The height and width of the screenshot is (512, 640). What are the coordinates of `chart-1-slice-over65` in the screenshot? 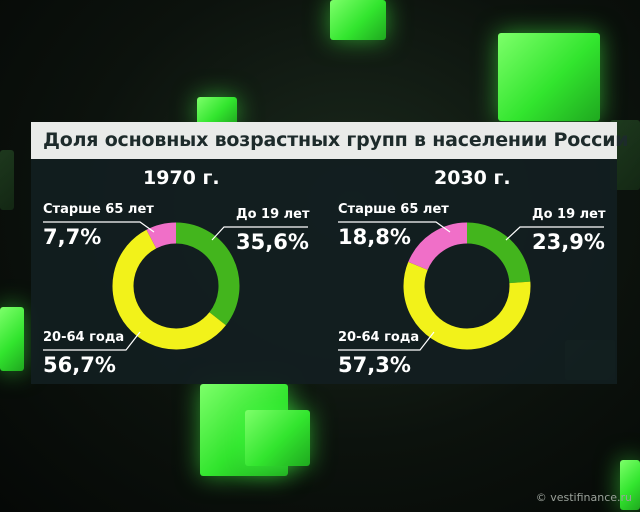 It's located at (161, 235).